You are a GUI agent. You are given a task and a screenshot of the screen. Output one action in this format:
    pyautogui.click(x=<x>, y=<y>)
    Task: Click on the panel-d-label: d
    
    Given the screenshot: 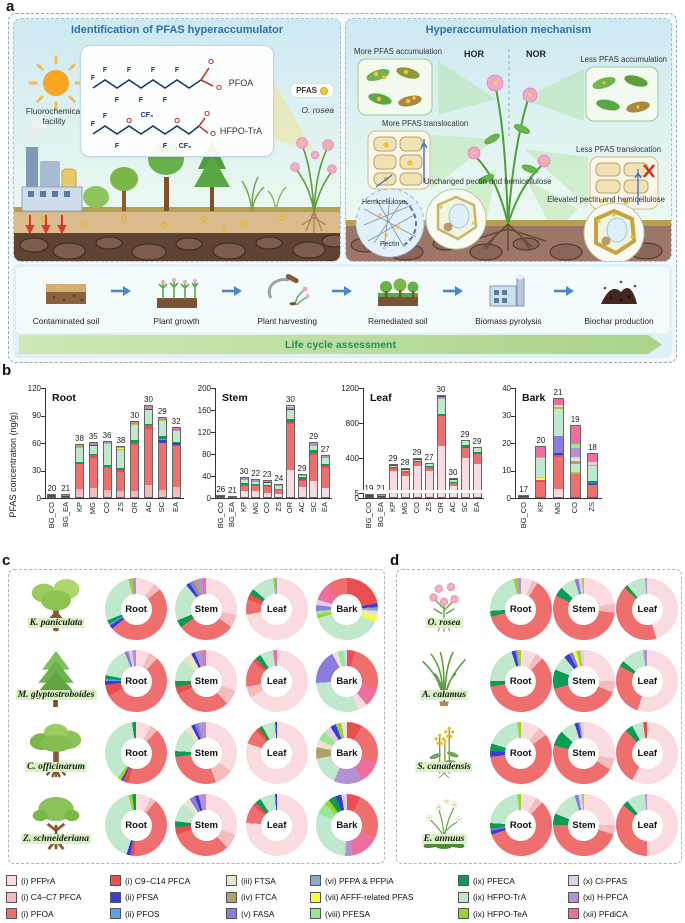 What is the action you would take?
    pyautogui.click(x=395, y=560)
    